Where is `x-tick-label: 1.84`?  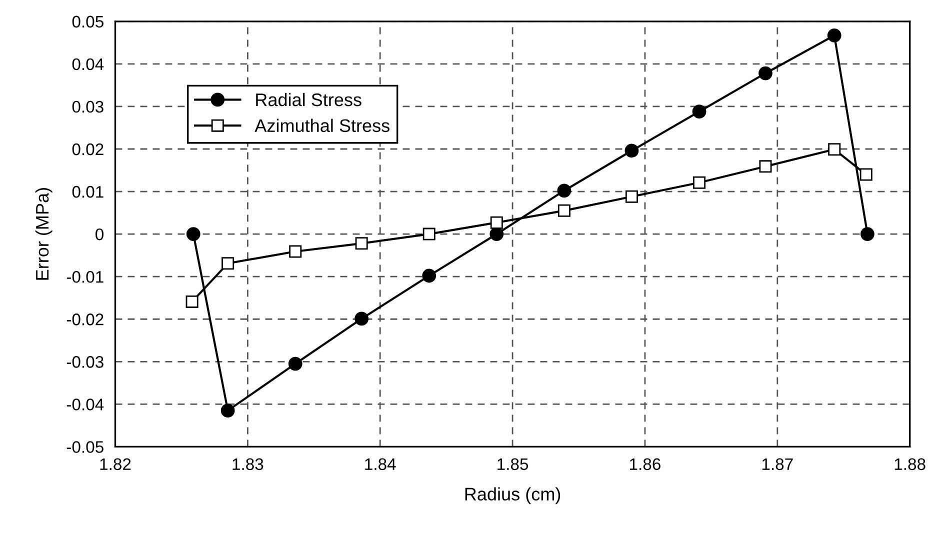 x-tick-label: 1.84 is located at coordinates (380, 464).